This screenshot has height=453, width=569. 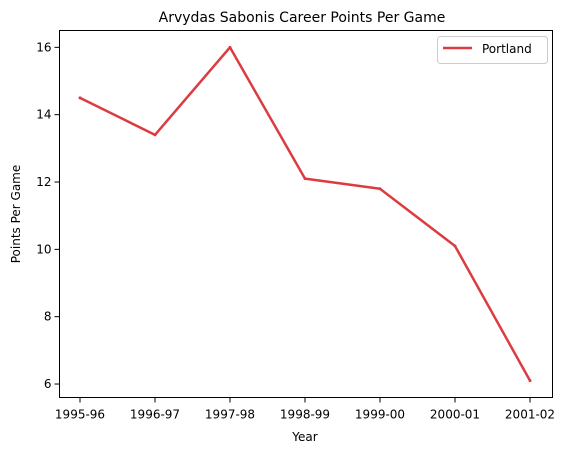 What do you see at coordinates (43, 249) in the screenshot?
I see `y-tick-label: 10` at bounding box center [43, 249].